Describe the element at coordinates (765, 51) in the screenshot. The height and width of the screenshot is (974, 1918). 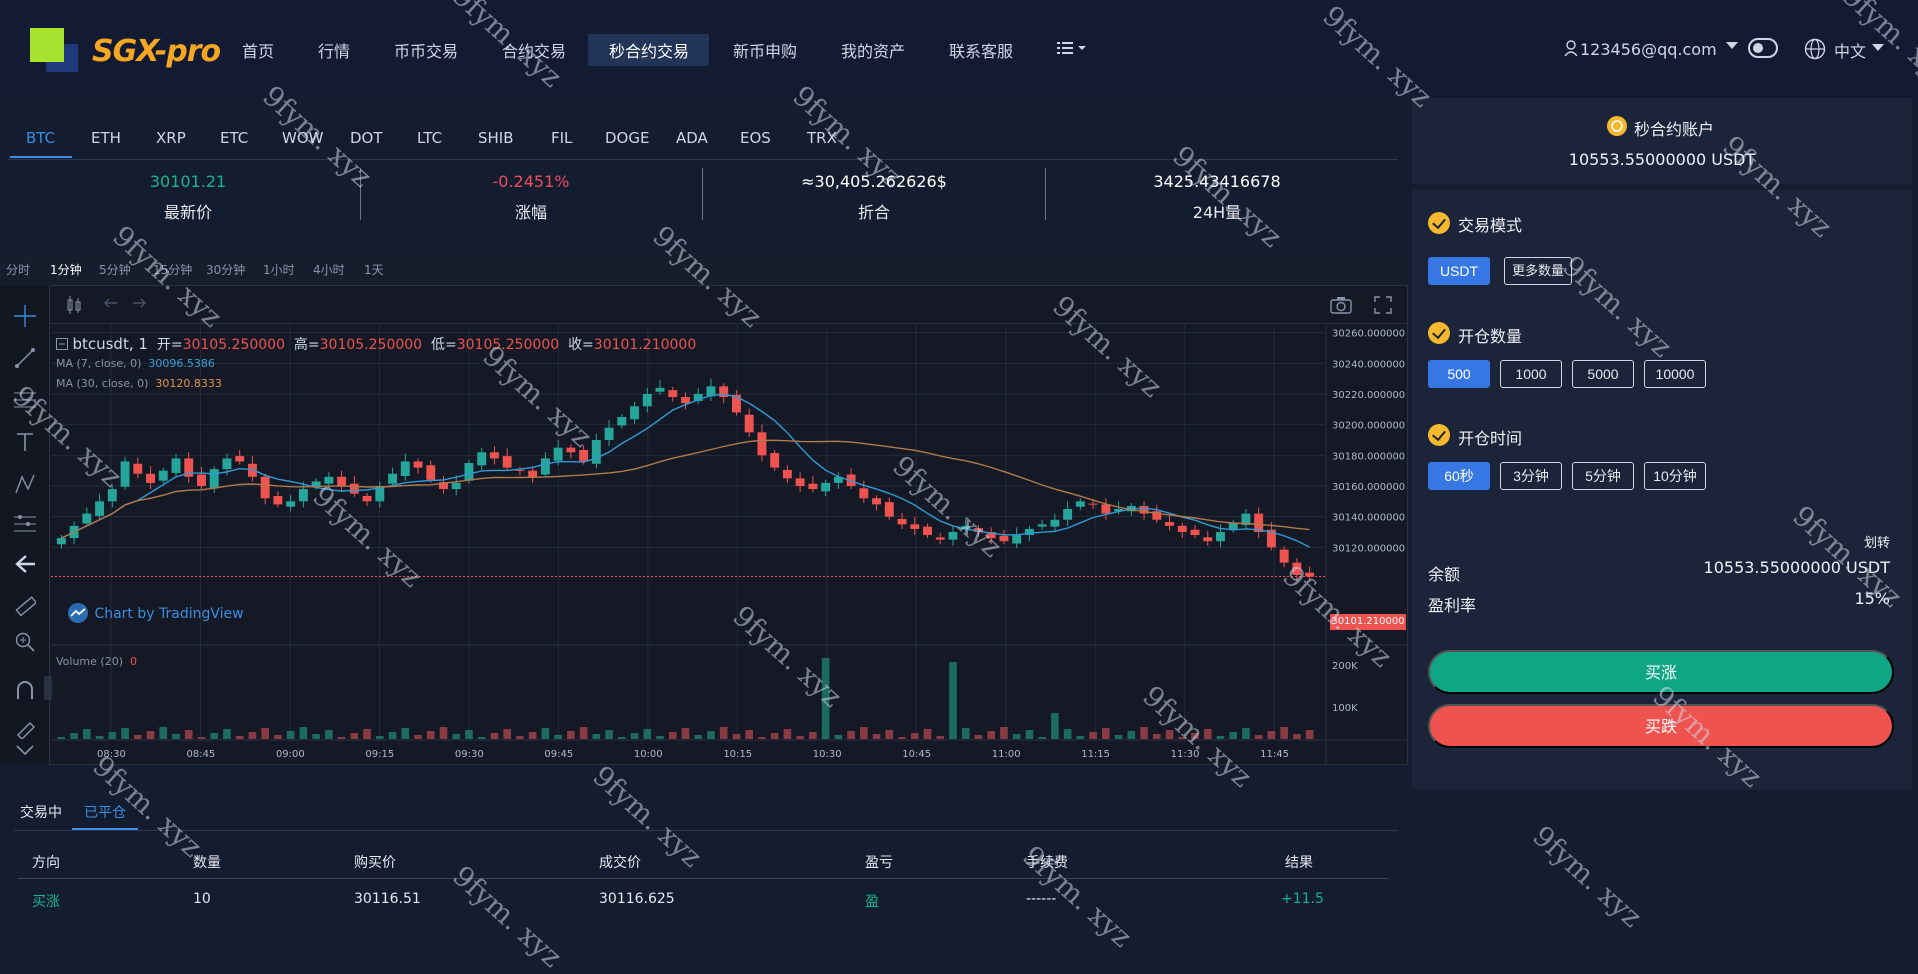
I see `nav-ipo: 新币申购` at that location.